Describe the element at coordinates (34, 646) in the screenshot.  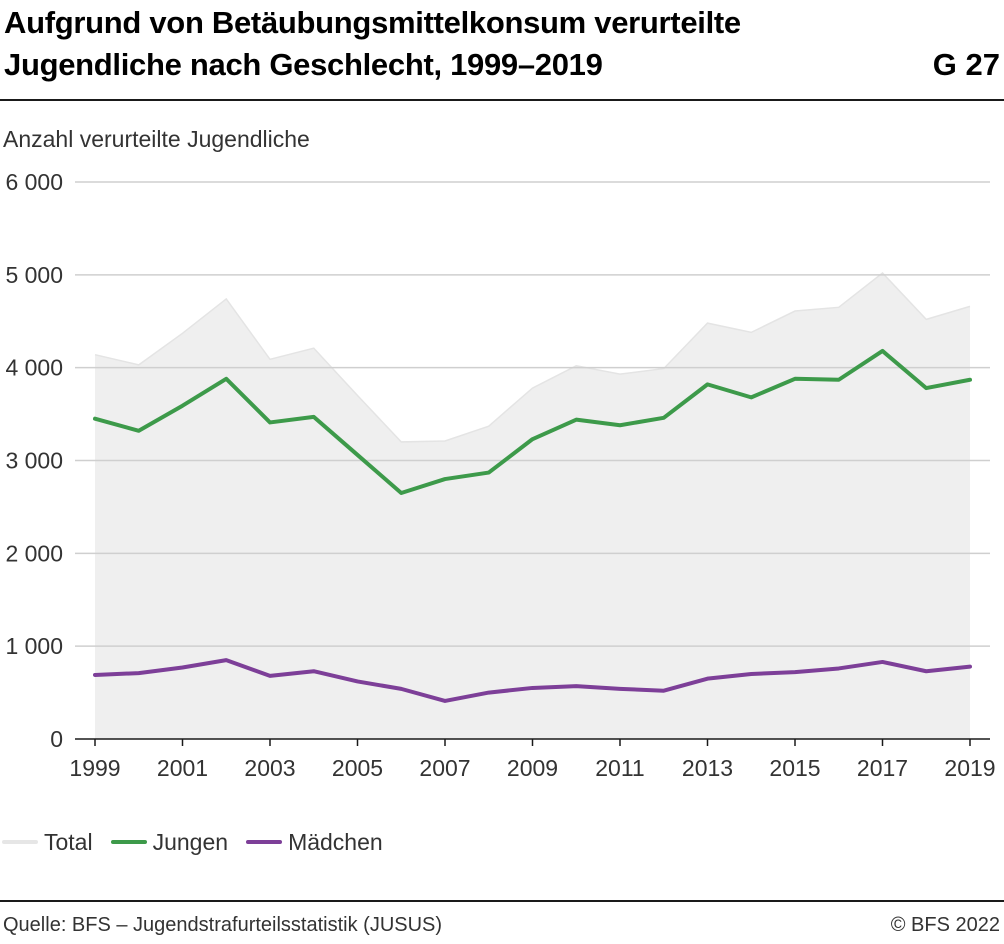
I see `y-tick-label: 1 000` at that location.